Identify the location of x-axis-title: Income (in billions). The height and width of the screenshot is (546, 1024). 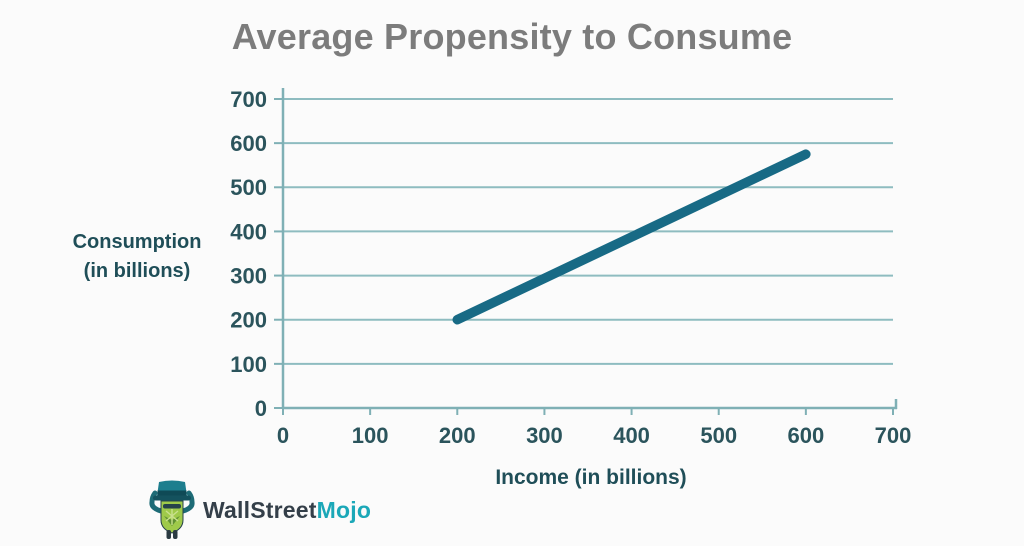
(591, 477).